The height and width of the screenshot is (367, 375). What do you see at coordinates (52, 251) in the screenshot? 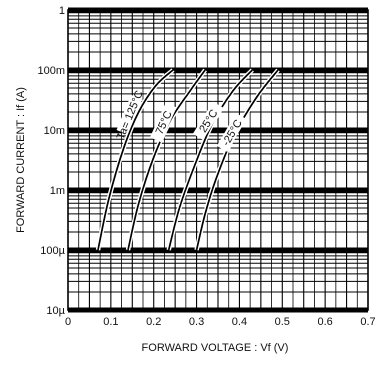
I see `y-tick-label: 100µ` at bounding box center [52, 251].